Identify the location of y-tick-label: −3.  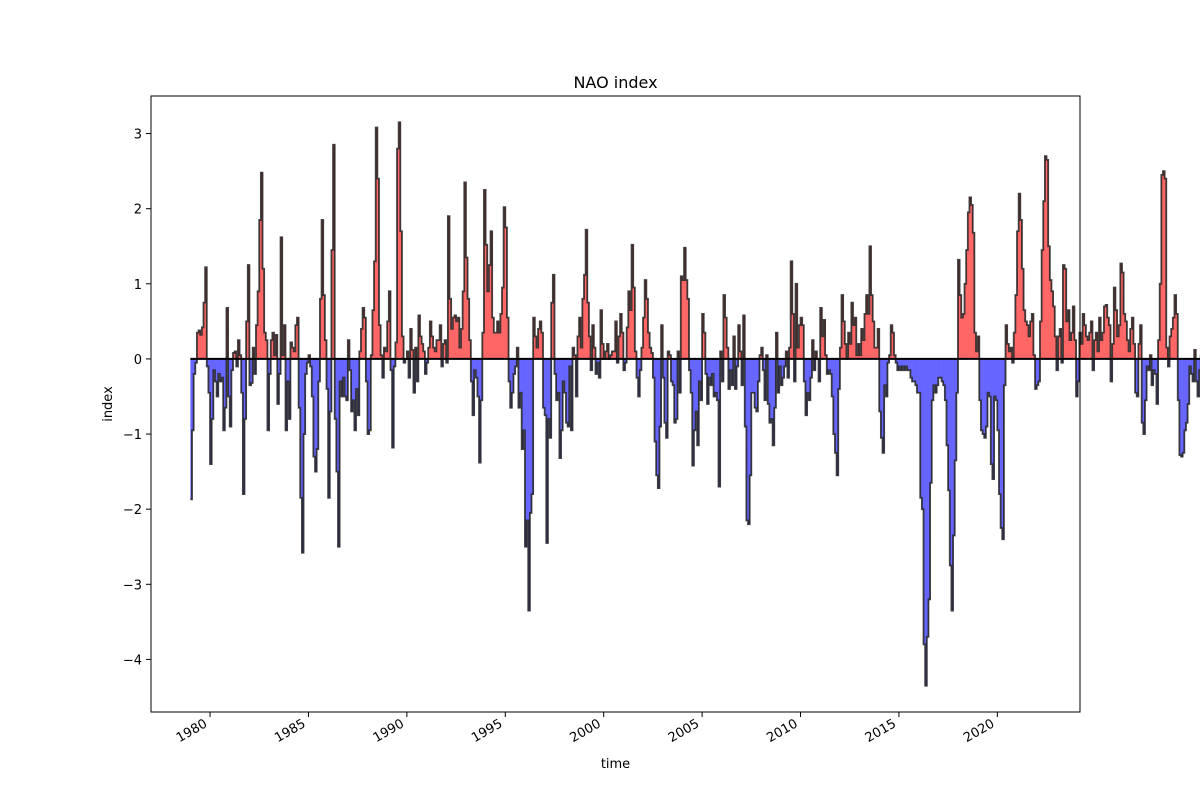
(132, 585).